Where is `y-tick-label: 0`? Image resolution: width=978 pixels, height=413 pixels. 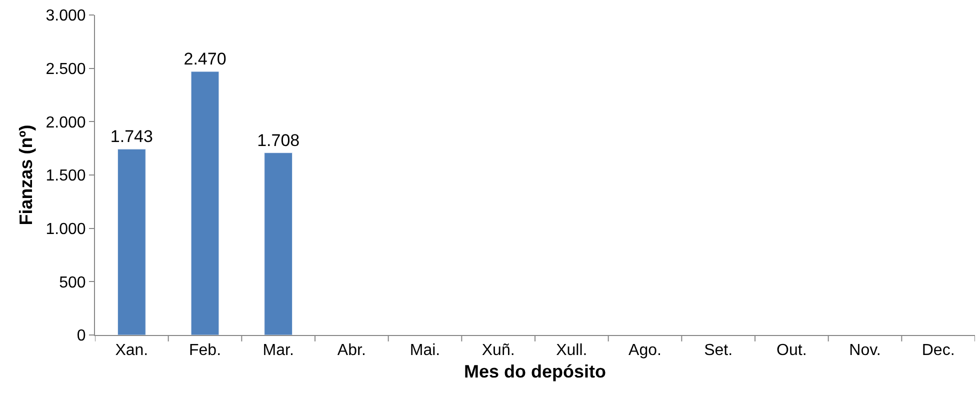 y-tick-label: 0 is located at coordinates (81, 336).